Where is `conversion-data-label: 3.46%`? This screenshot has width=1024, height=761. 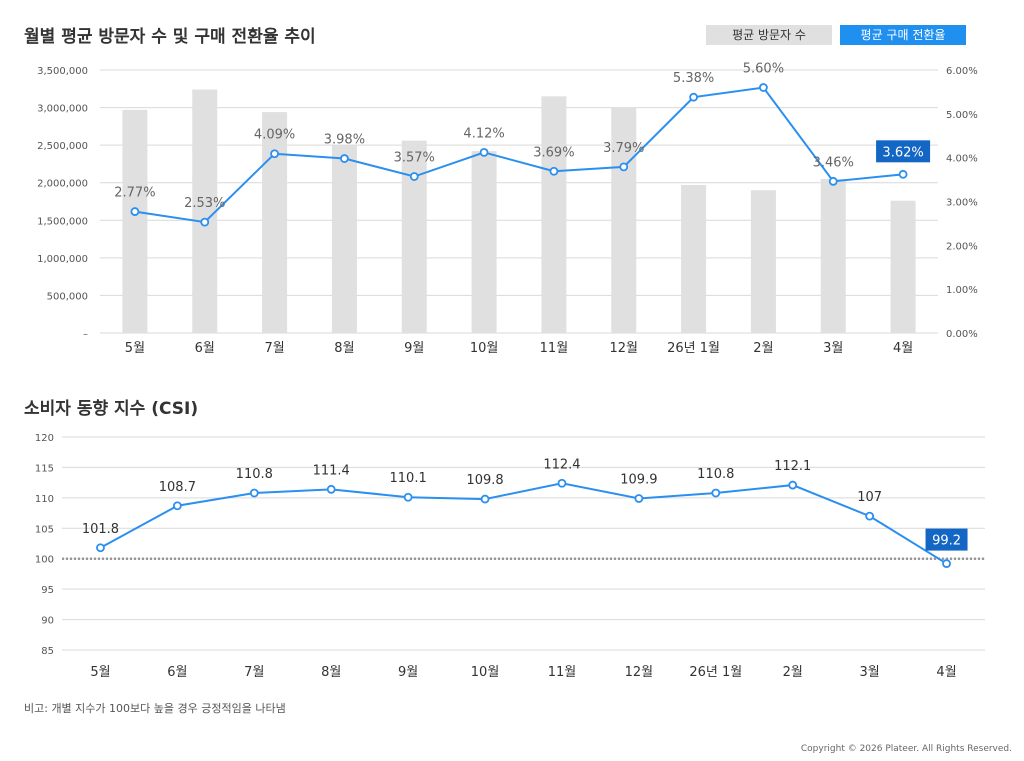
conversion-data-label: 3.46% is located at coordinates (833, 162).